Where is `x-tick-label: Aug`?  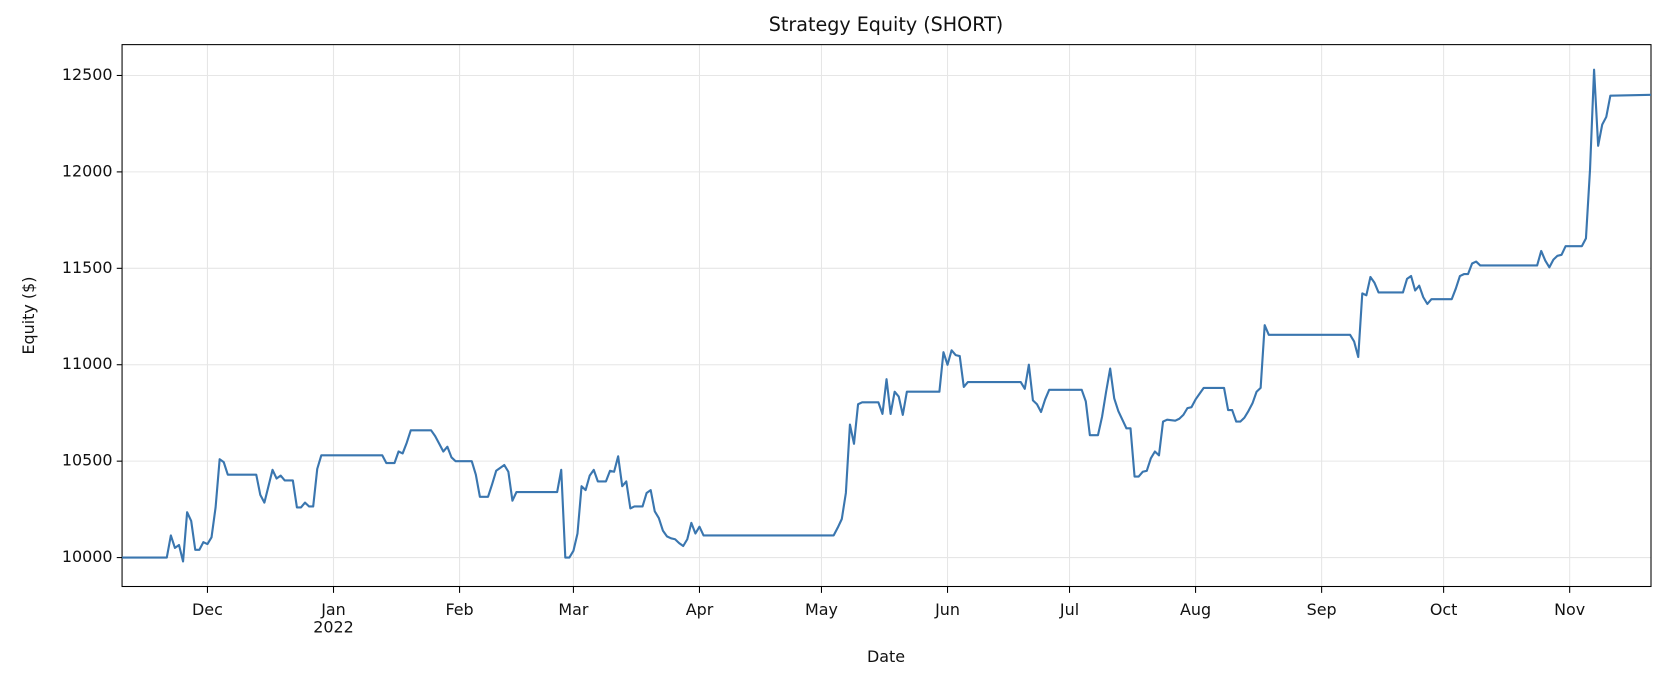
x-tick-label: Aug is located at coordinates (1195, 609).